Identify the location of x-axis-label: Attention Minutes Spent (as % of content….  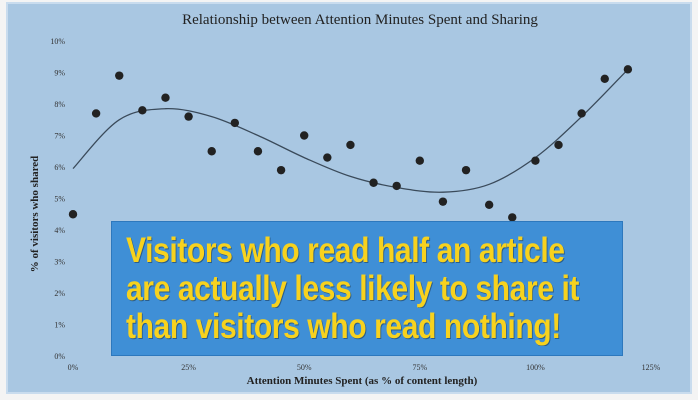
(362, 381).